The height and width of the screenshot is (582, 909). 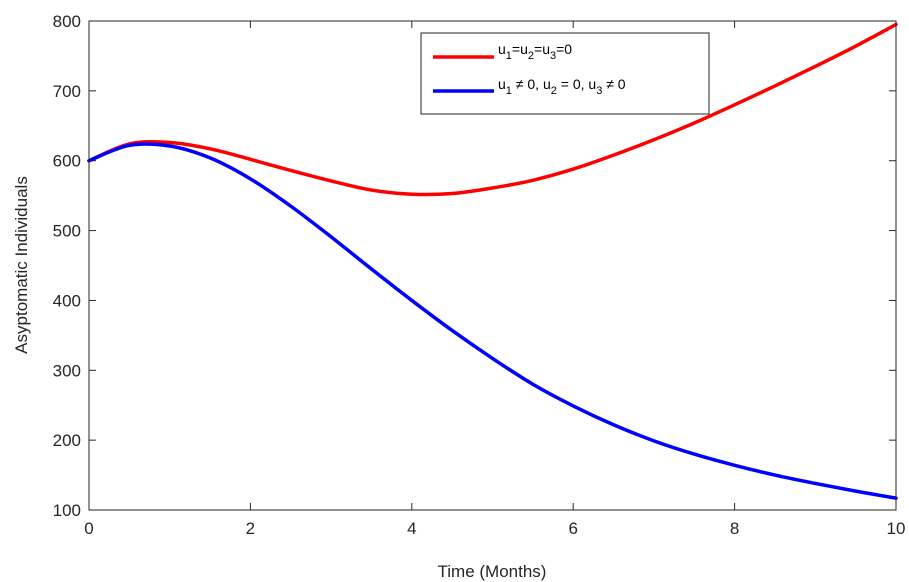 I want to click on legend-text-part: ≠ 0, so click(x=613, y=84).